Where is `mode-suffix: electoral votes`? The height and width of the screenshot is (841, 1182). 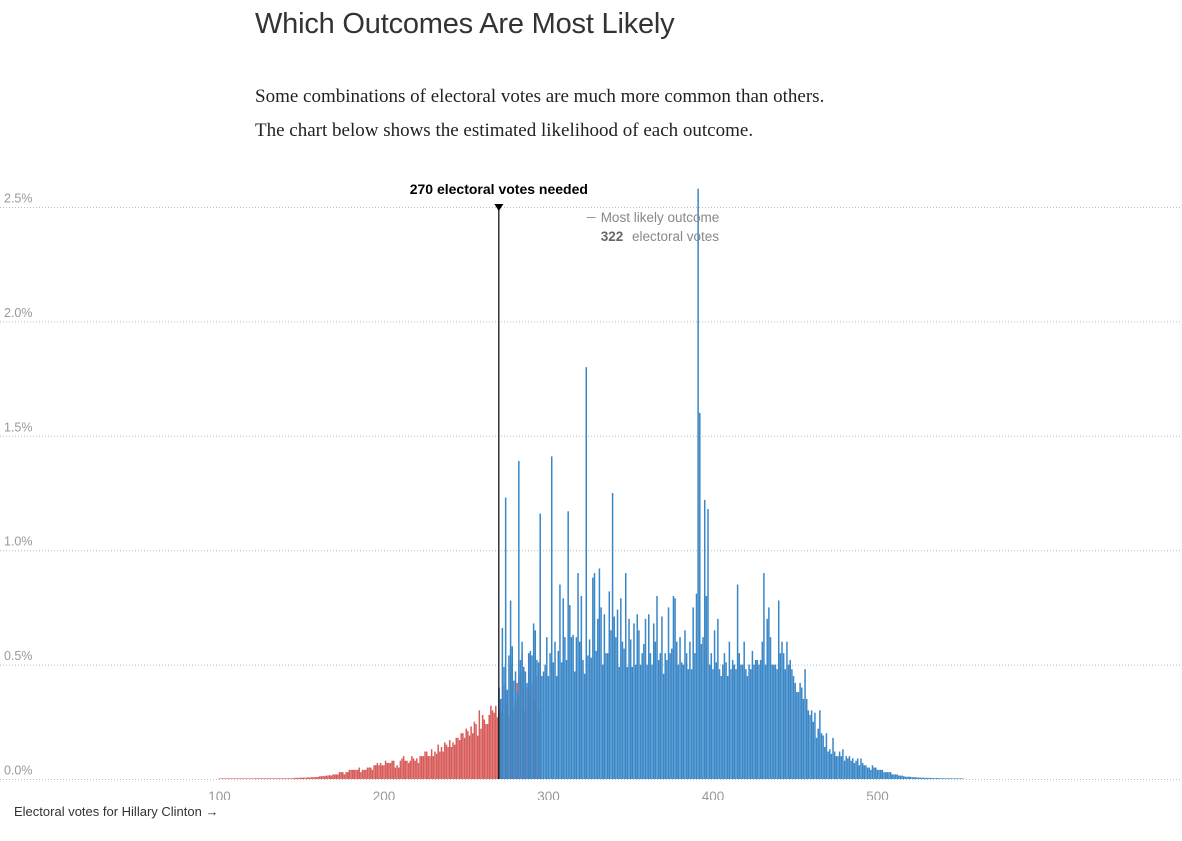
mode-suffix: electoral votes is located at coordinates (675, 236).